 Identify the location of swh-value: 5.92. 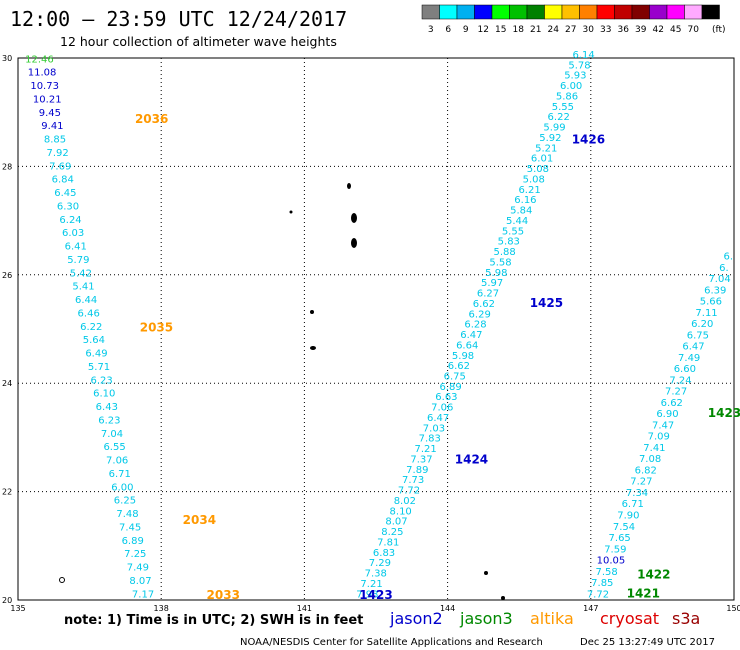
(550, 138).